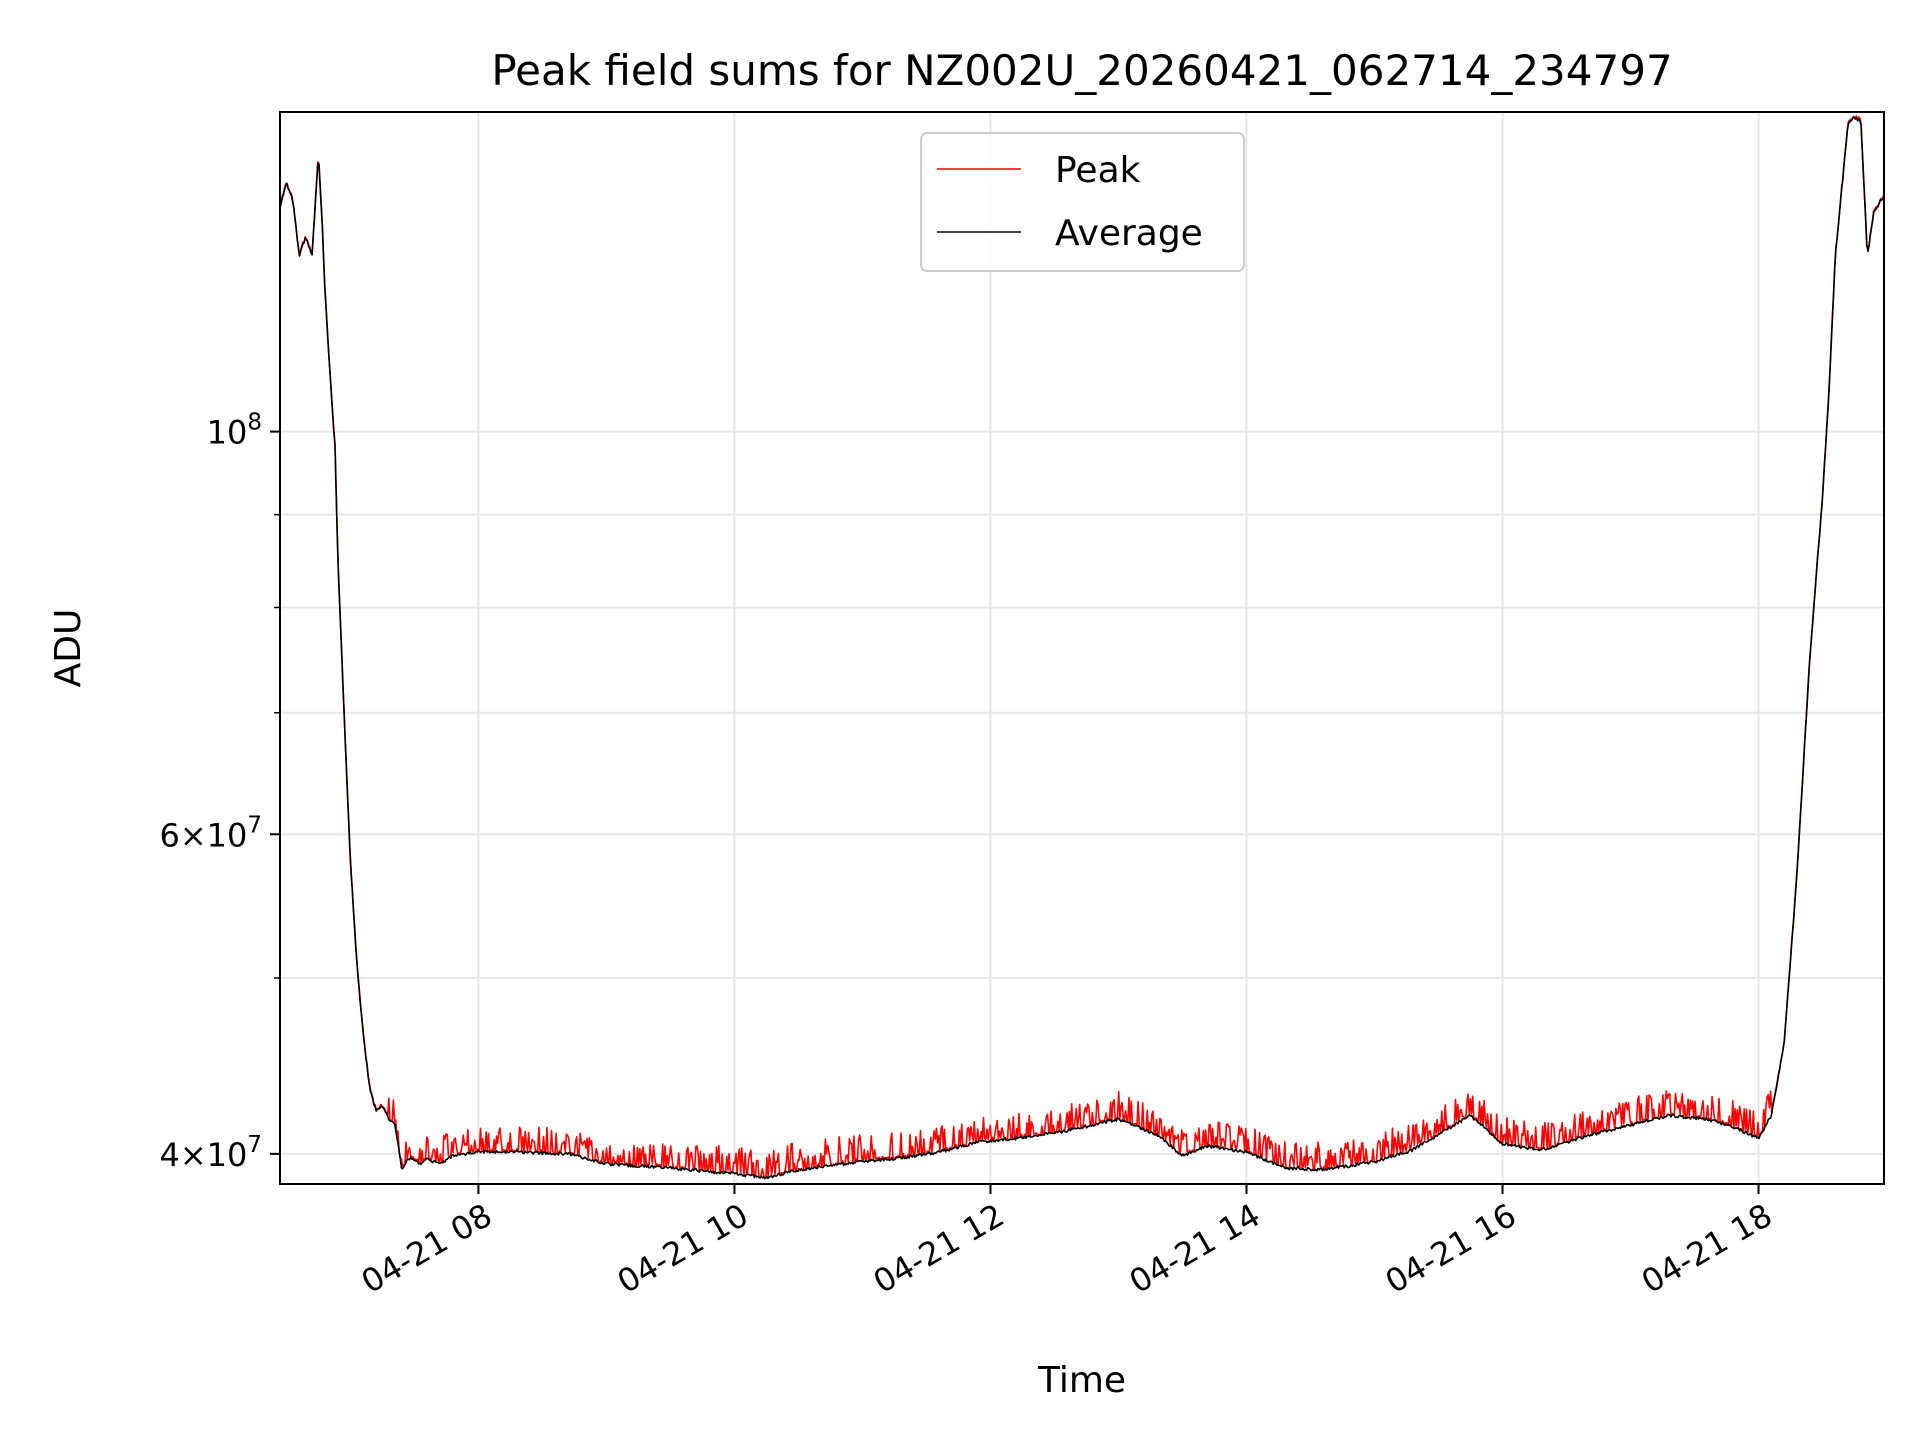 This screenshot has width=1920, height=1440. What do you see at coordinates (1129, 233) in the screenshot?
I see `legend-label-average: Average` at bounding box center [1129, 233].